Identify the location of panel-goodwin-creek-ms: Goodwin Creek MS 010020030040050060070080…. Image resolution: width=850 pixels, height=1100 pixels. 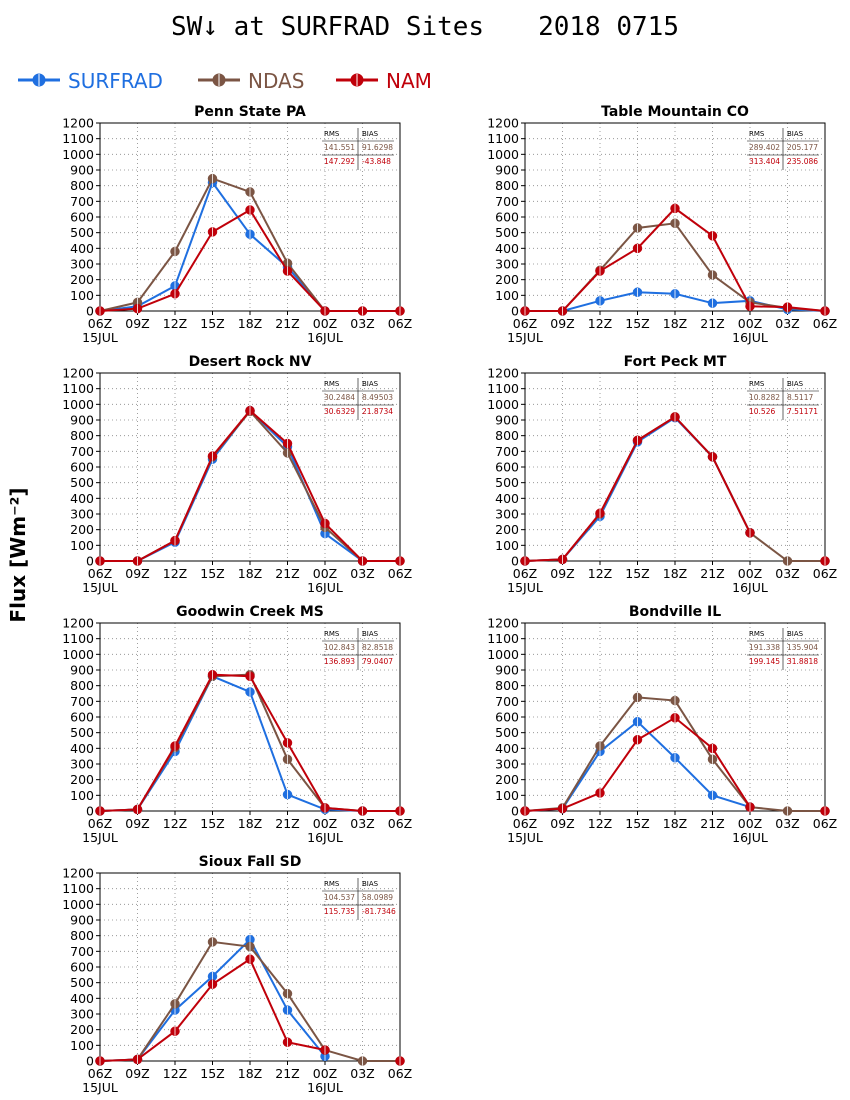
(237, 724).